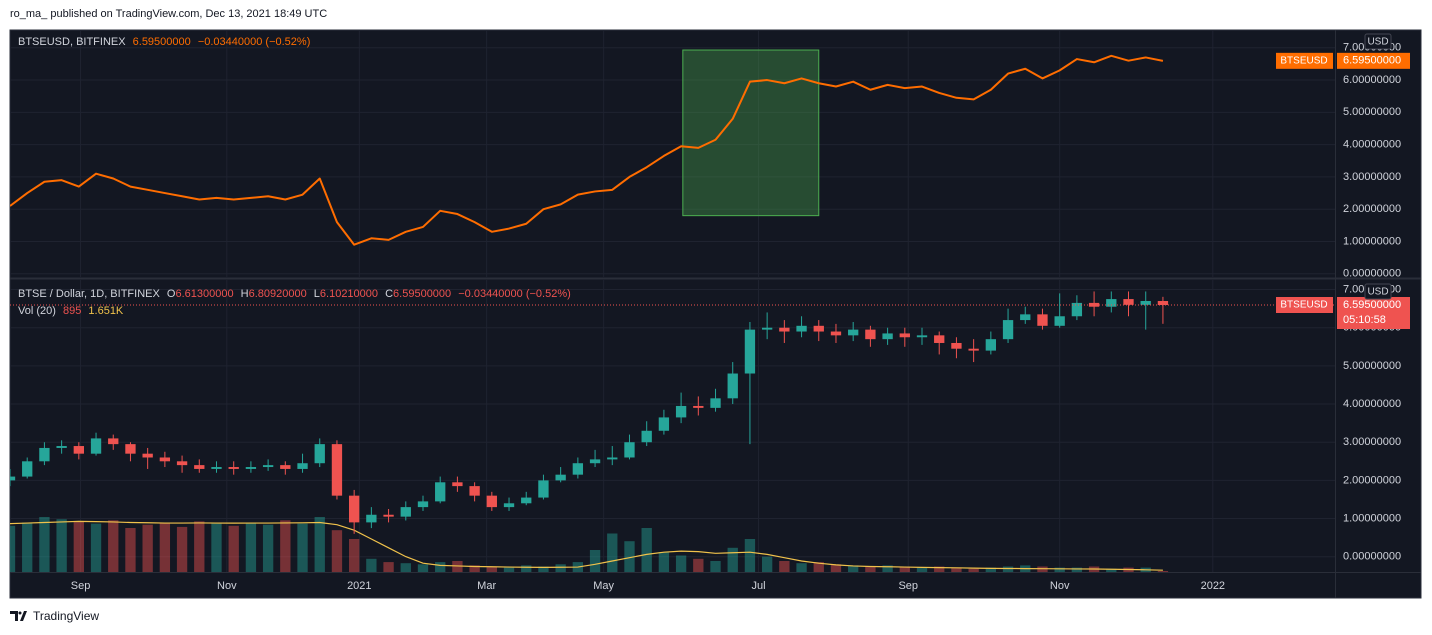 Image resolution: width=1432 pixels, height=635 pixels. Describe the element at coordinates (317, 294) in the screenshot. I see `ohlc-key: L` at that location.